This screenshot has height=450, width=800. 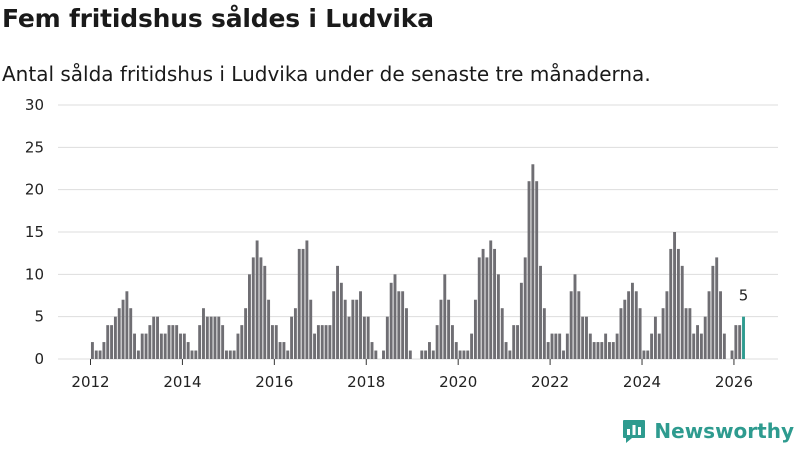 I want to click on x-axis-ticks: 2012 2014 2016 2018 2020 2022 2024 2026, so click(x=412, y=375).